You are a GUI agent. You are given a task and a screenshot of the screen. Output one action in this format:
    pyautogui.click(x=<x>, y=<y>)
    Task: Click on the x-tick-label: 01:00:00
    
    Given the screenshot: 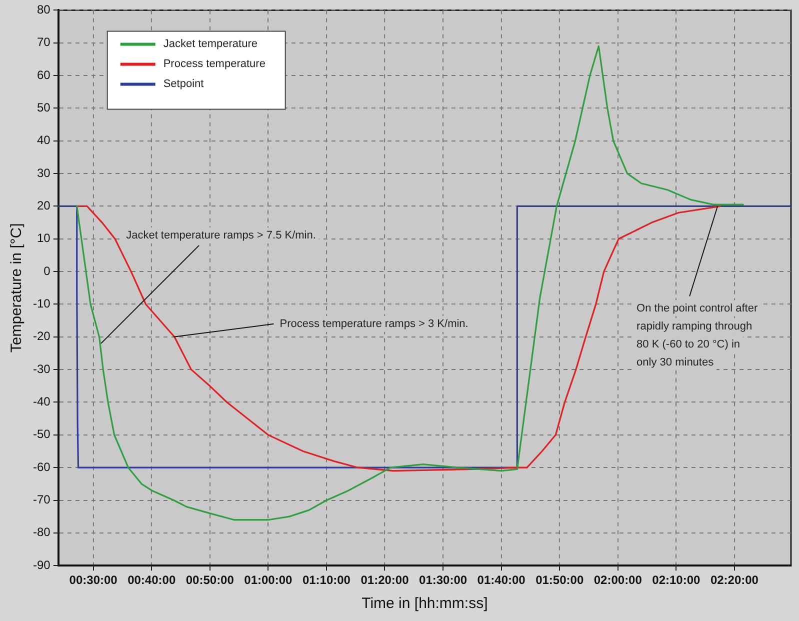 What is the action you would take?
    pyautogui.click(x=268, y=580)
    